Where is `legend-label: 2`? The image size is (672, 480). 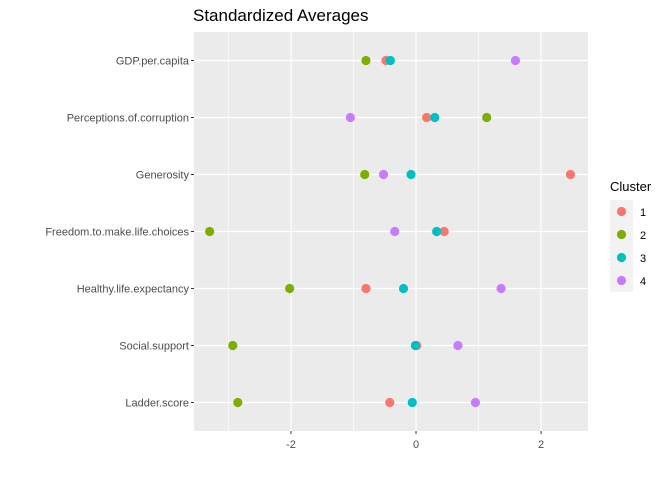 legend-label: 2 is located at coordinates (643, 236).